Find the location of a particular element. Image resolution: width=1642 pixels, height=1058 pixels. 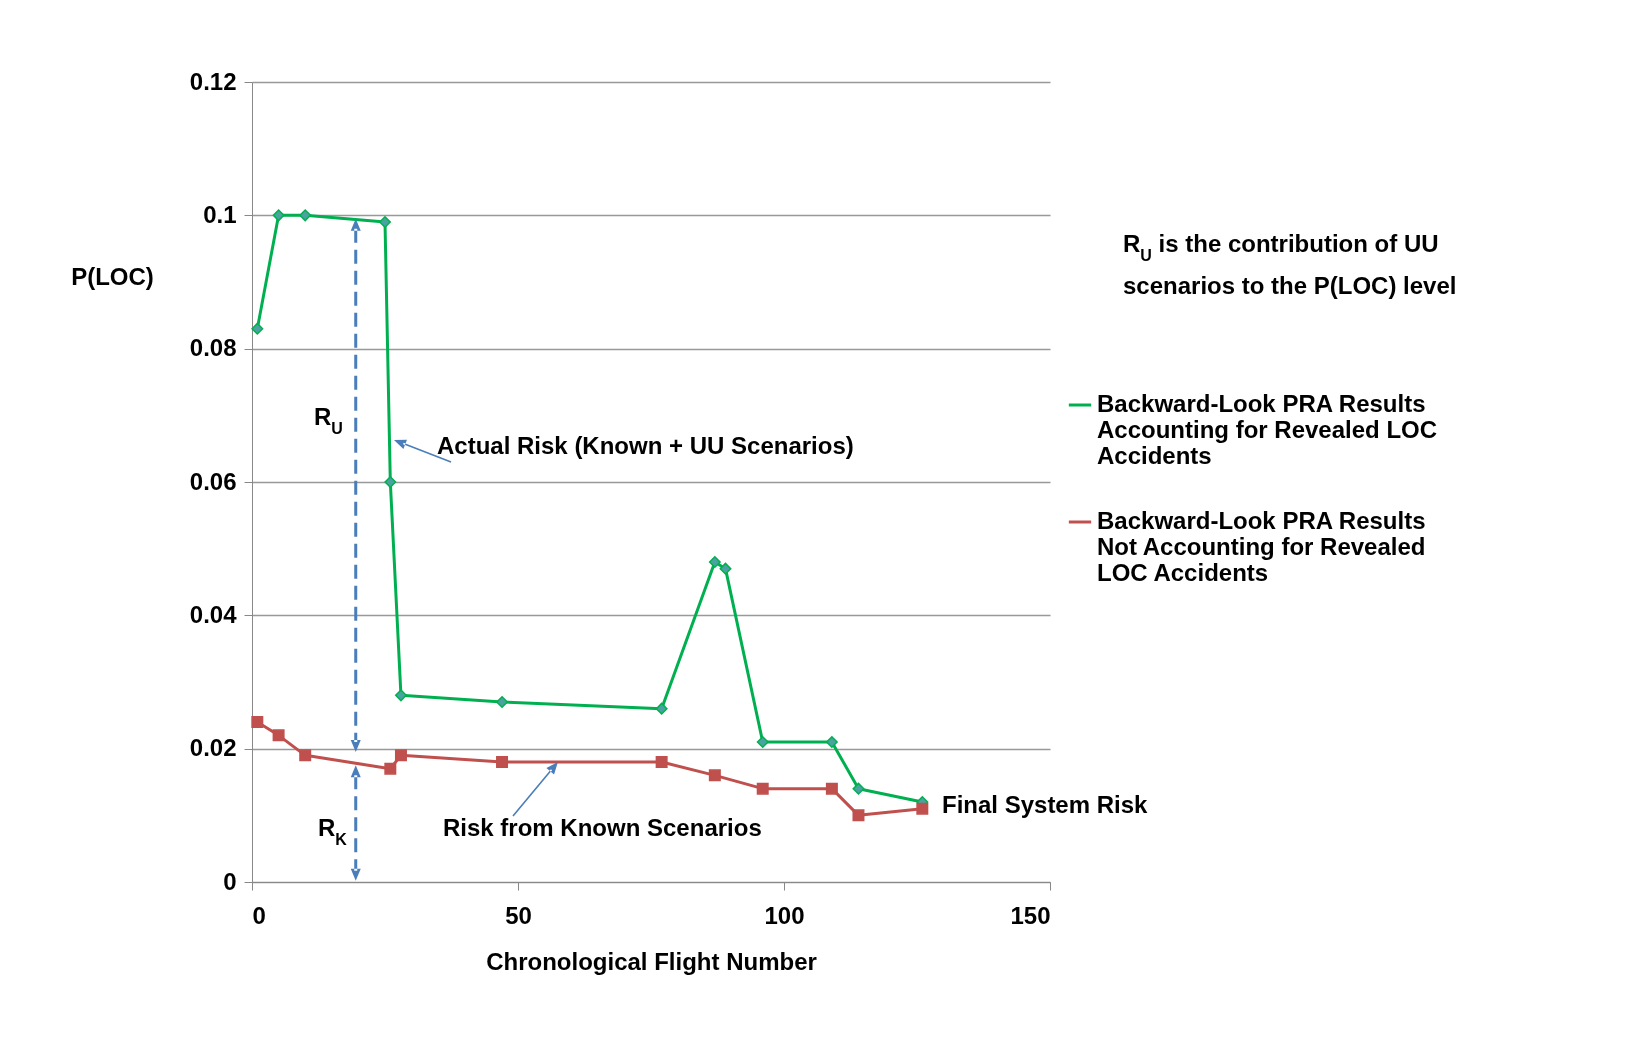

text: R$_{U}$ is the contribution of UU scenarios to the P(LOC) level is located at coordinates (1290, 264).